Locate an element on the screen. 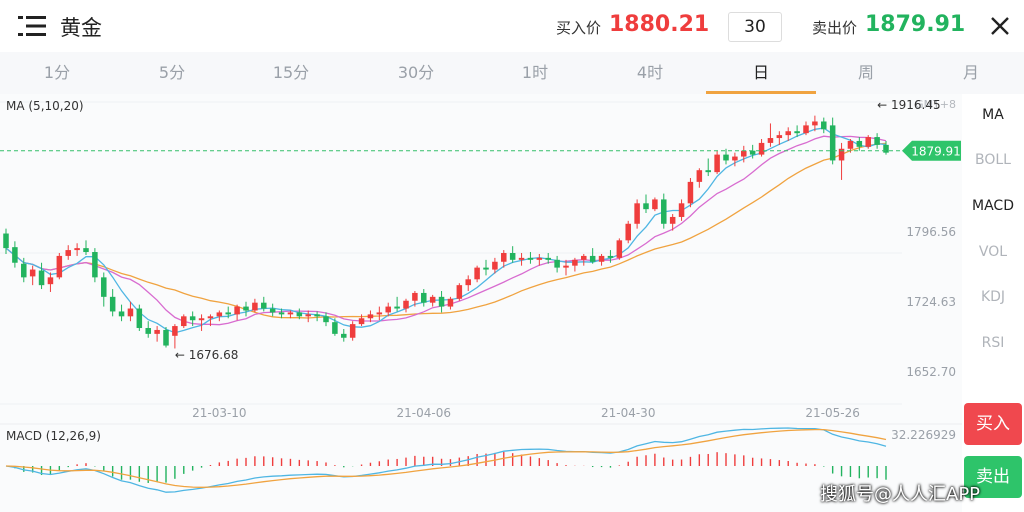 Image resolution: width=1024 pixels, height=512 pixels. tab-day: 日 is located at coordinates (761, 73).